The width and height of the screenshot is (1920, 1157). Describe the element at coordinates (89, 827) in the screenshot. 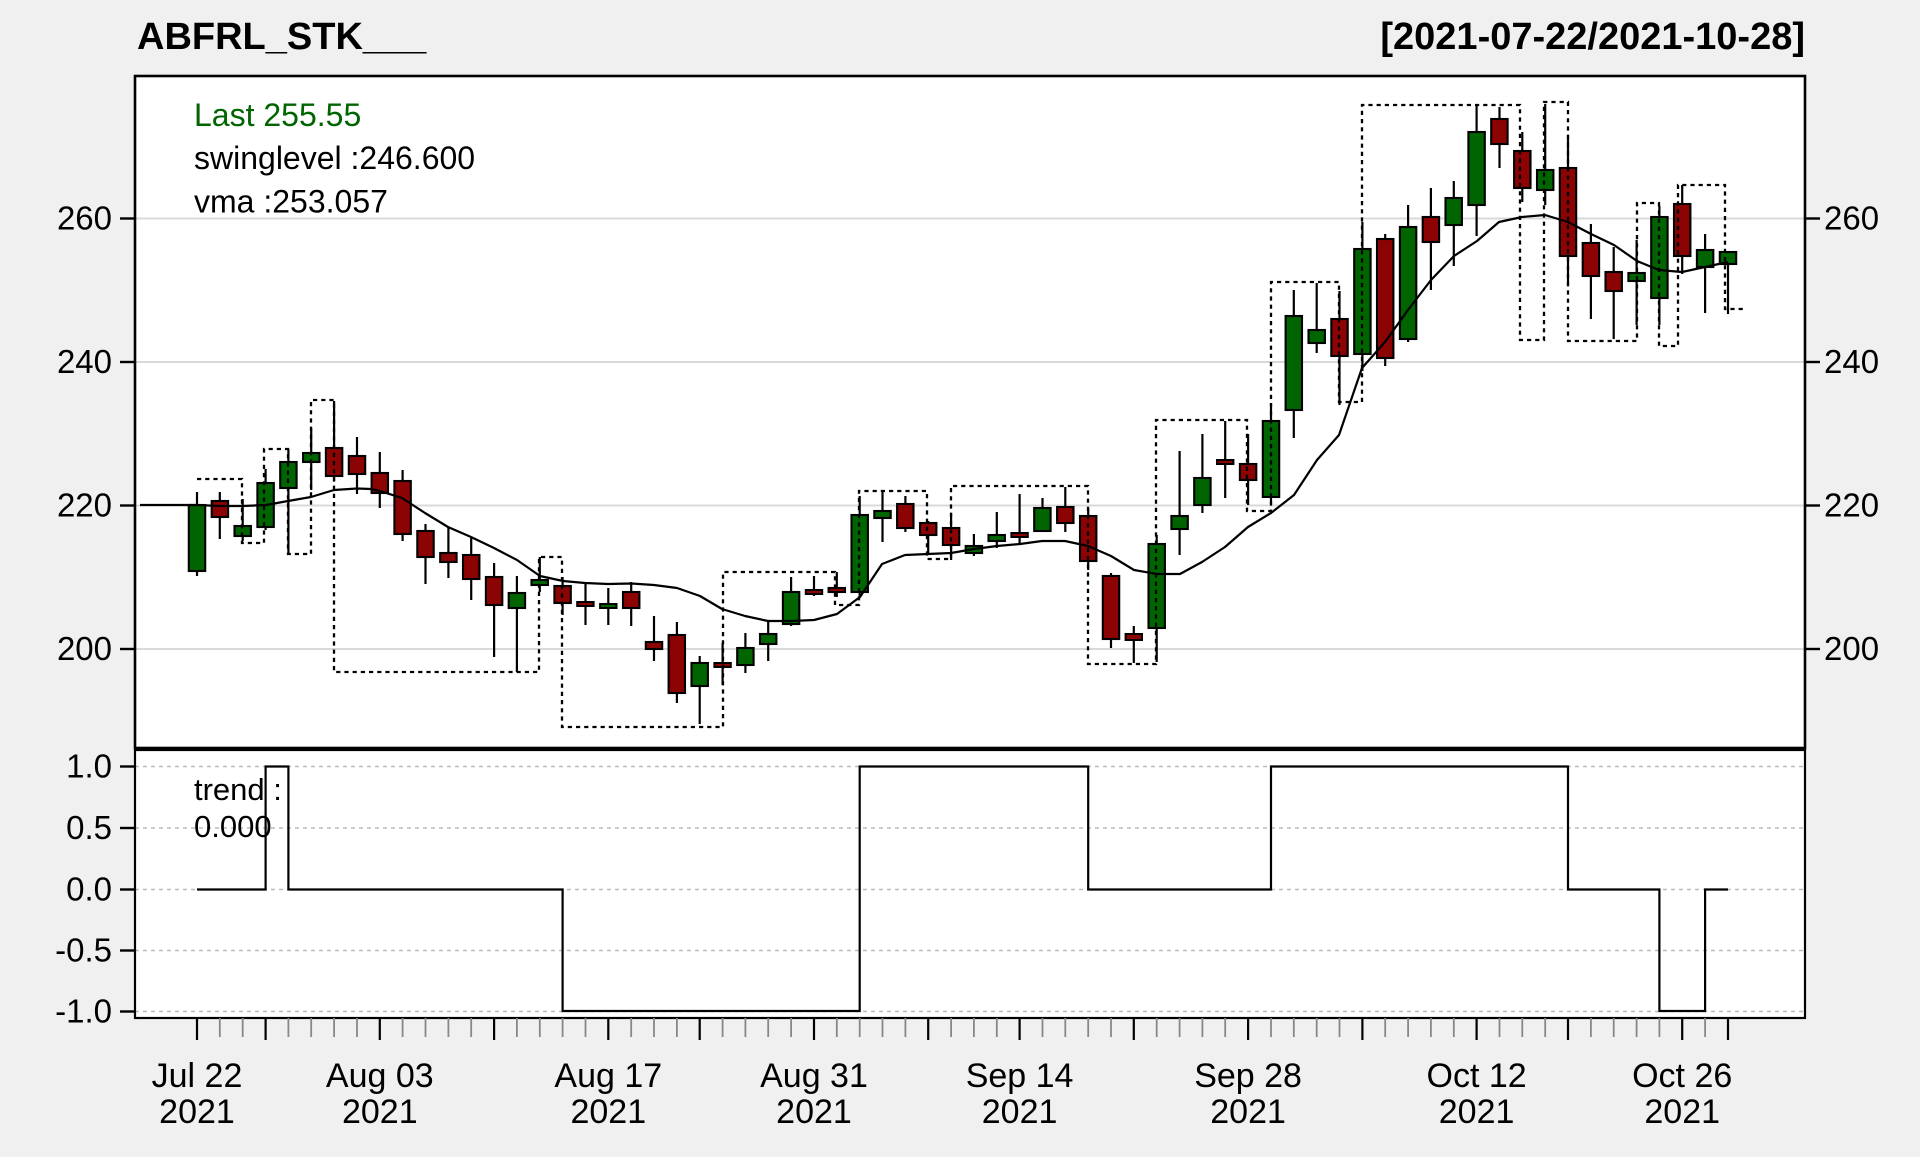

I see `svg-text: 0.5` at that location.